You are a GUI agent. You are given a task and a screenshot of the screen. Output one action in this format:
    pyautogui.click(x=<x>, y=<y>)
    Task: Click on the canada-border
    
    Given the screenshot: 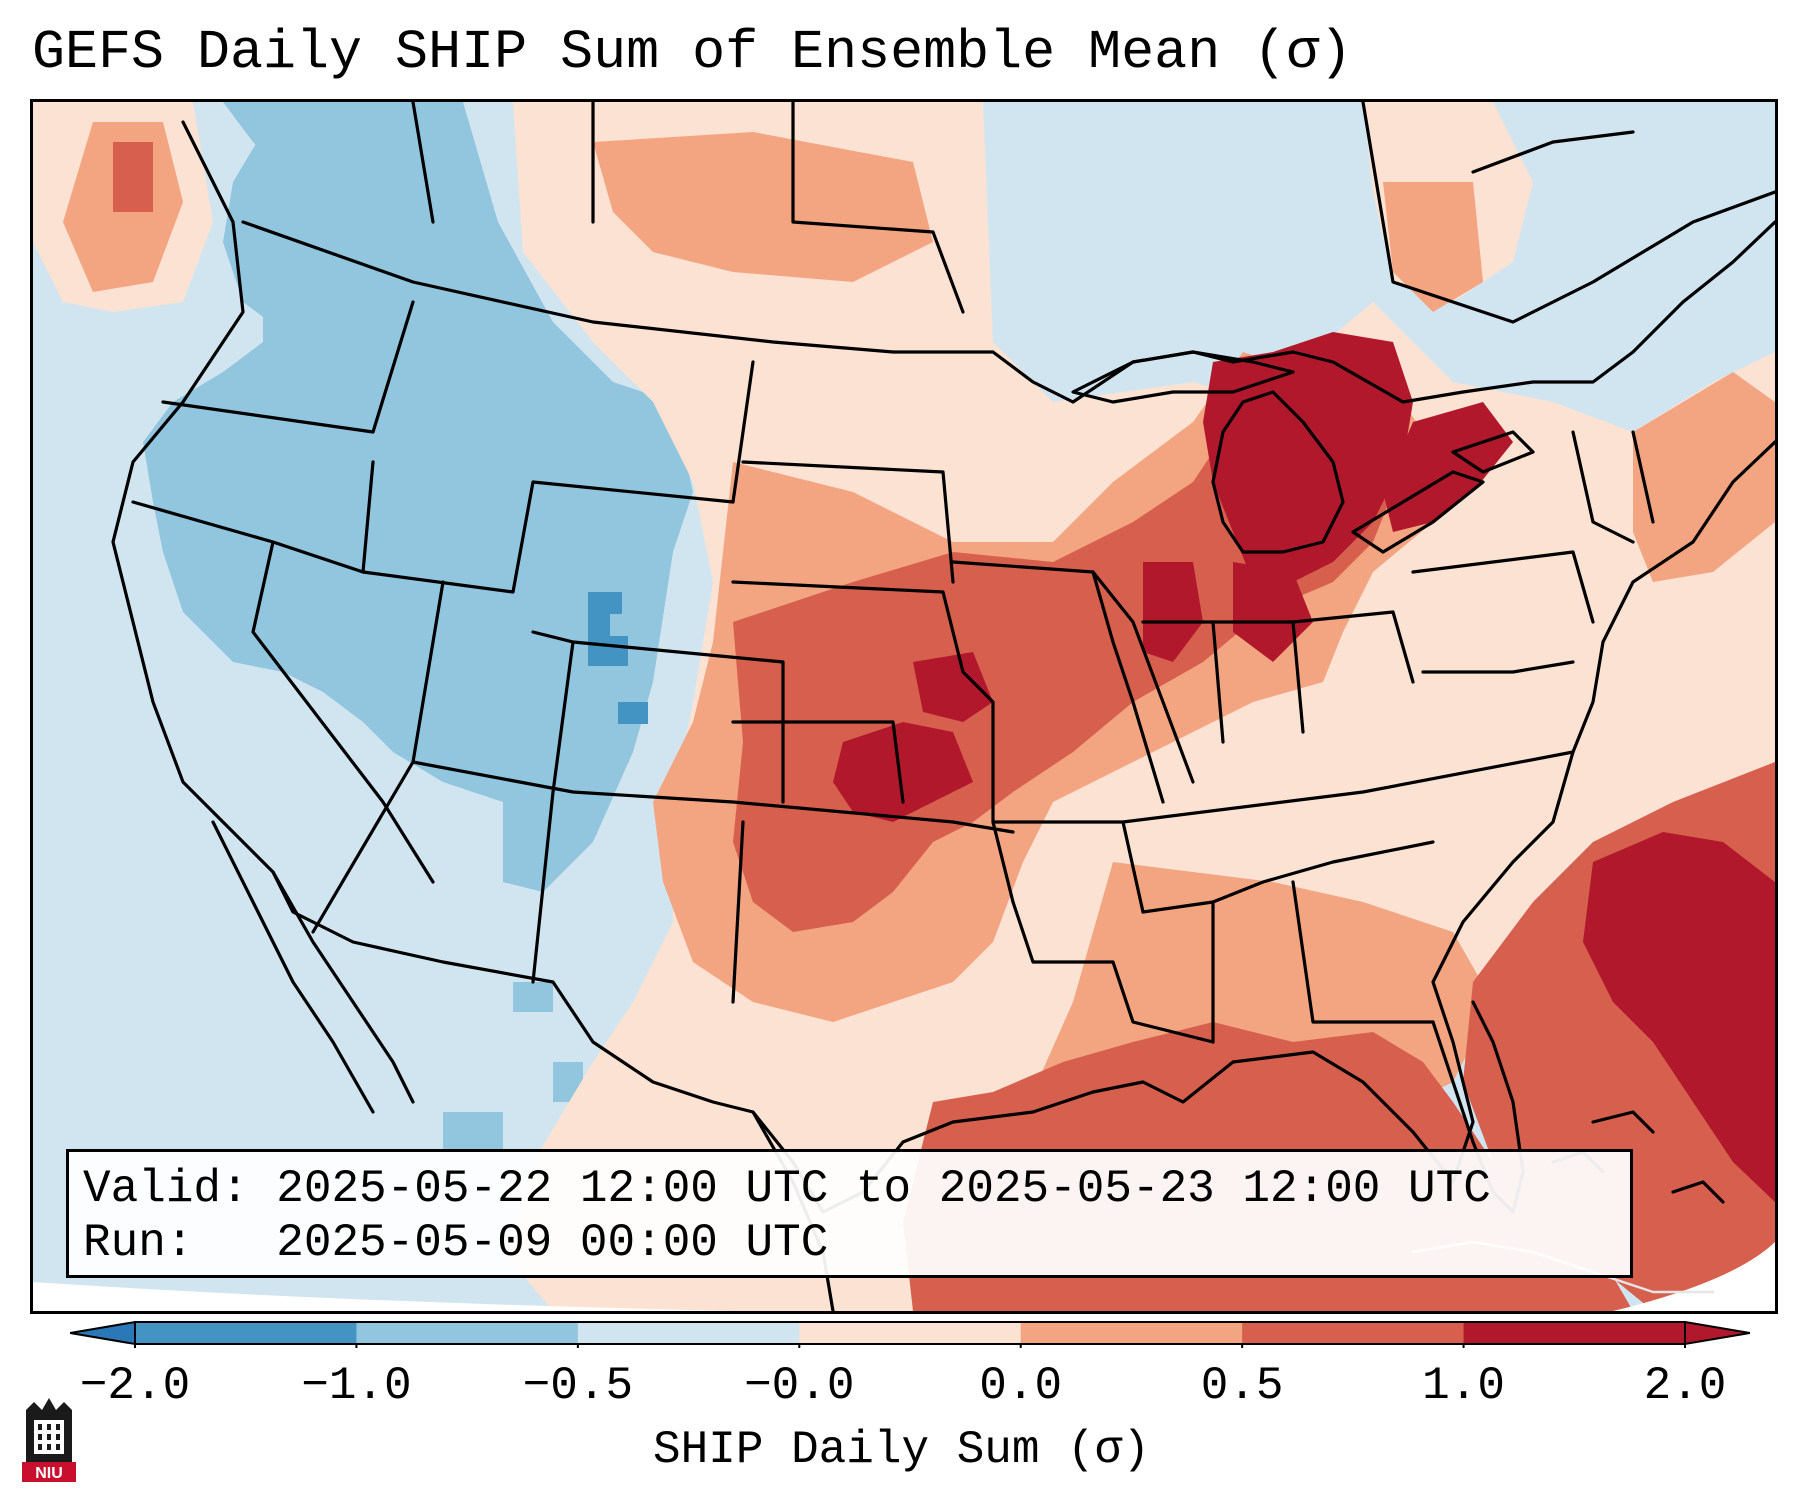 What is the action you would take?
    pyautogui.click(x=1008, y=312)
    